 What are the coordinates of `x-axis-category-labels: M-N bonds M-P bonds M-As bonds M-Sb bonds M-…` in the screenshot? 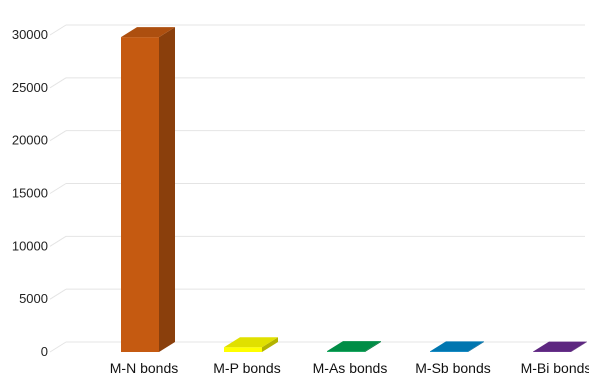 It's located at (349, 368).